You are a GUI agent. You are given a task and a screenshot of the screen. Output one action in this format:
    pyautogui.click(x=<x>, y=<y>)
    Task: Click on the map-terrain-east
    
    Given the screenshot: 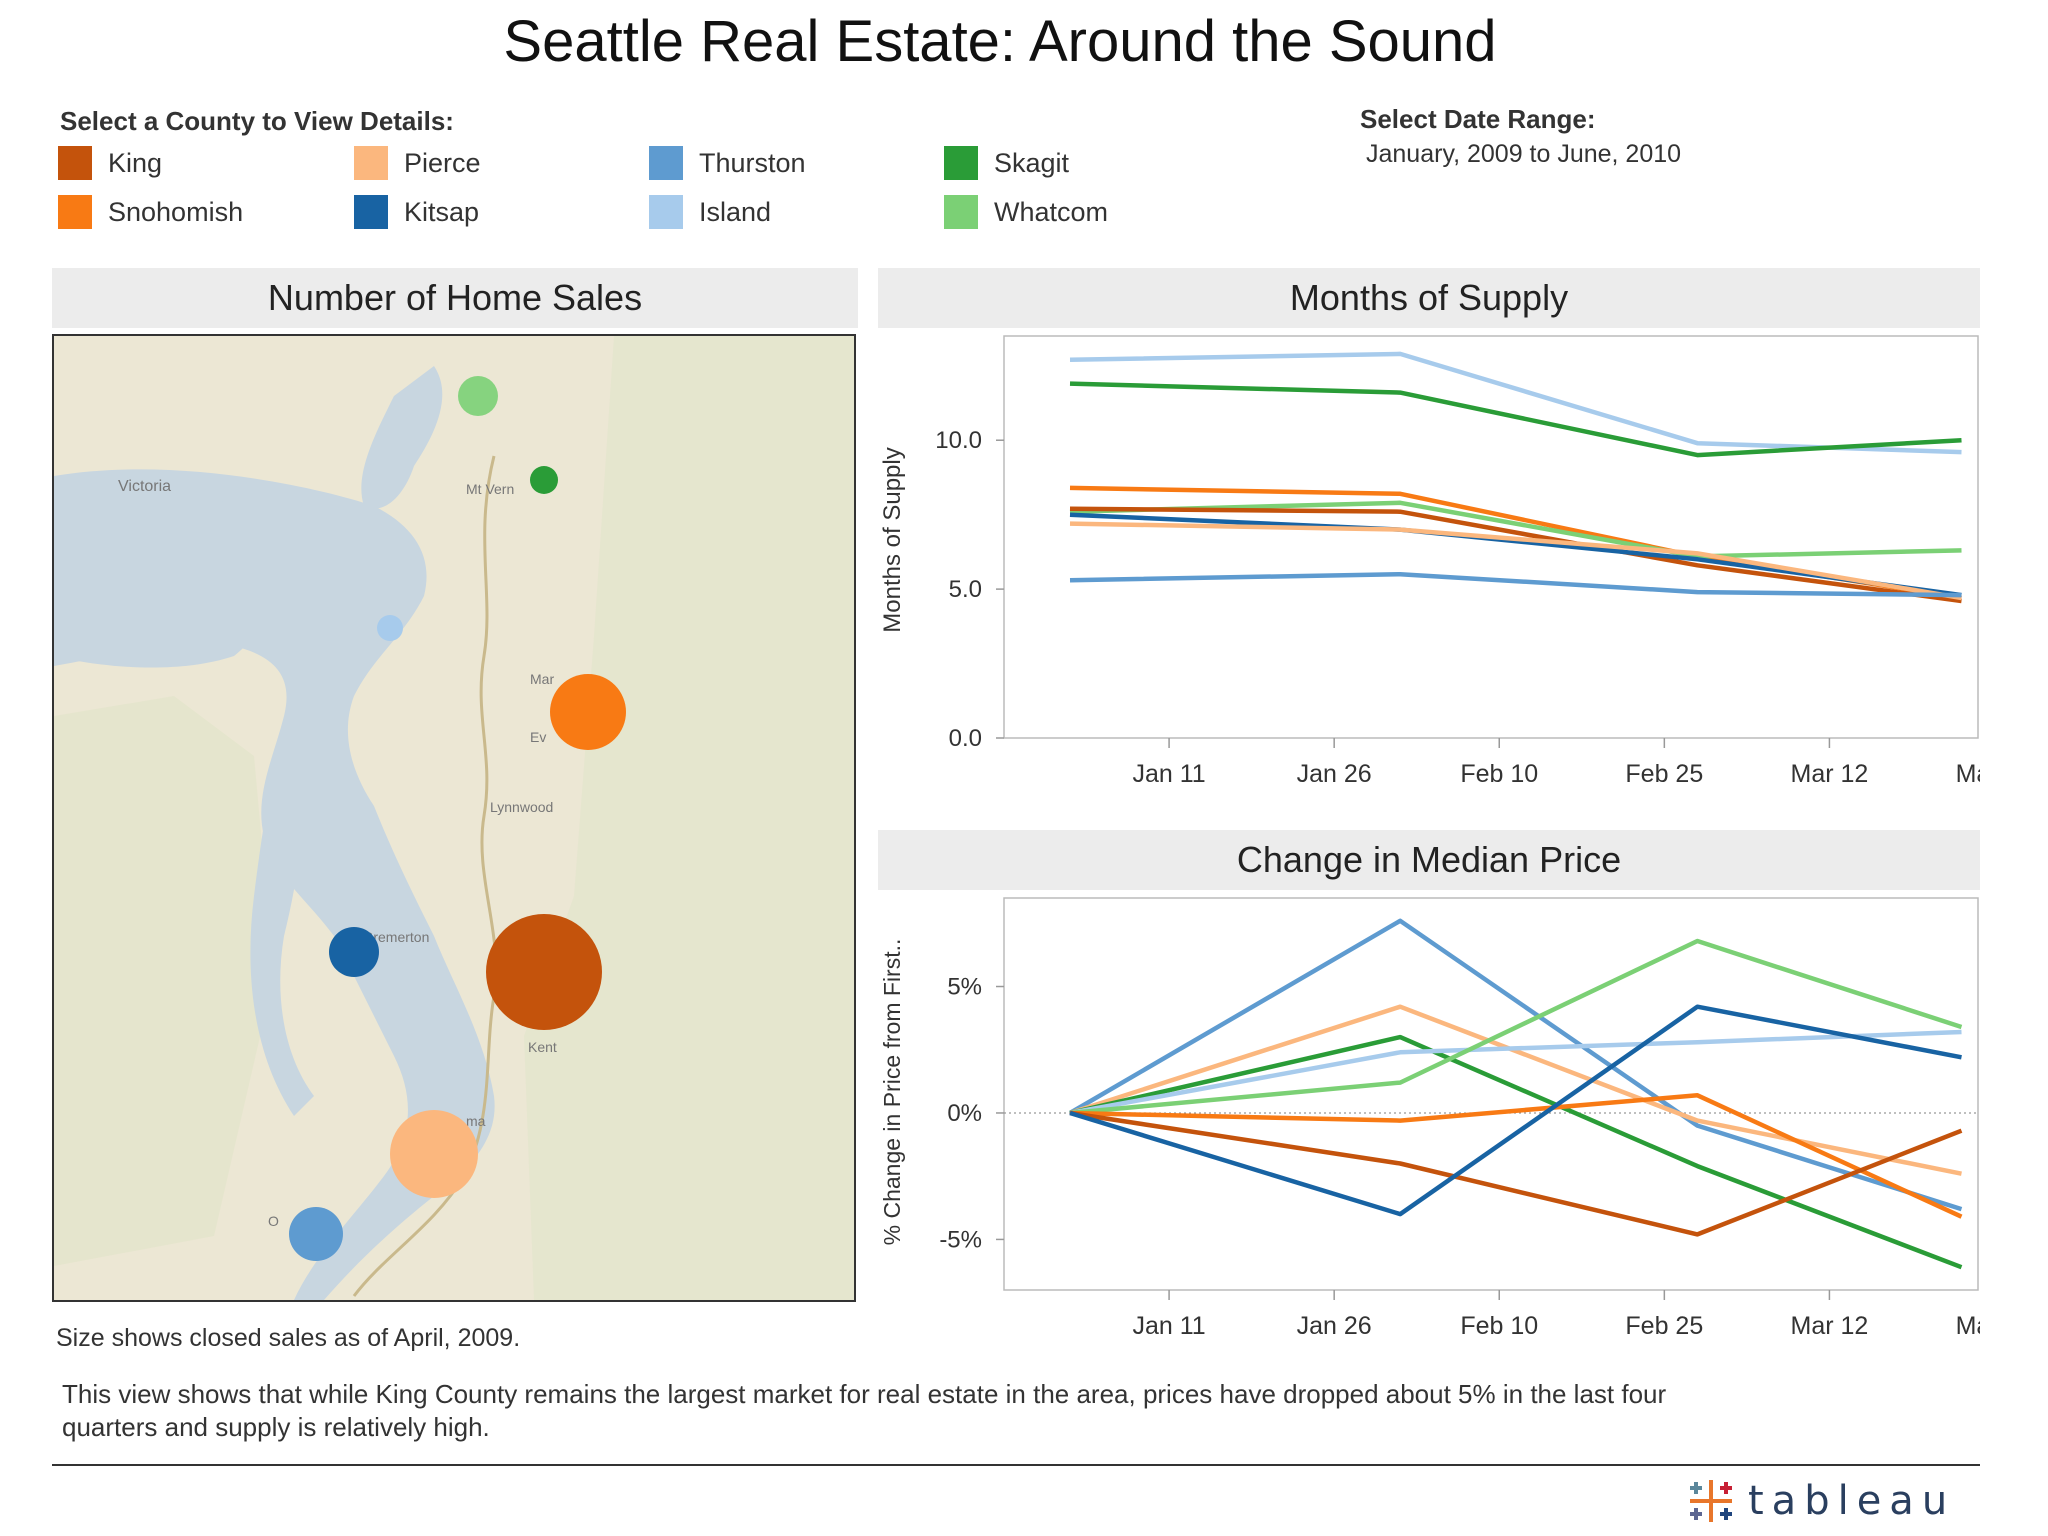 What is the action you would take?
    pyautogui.click(x=689, y=818)
    